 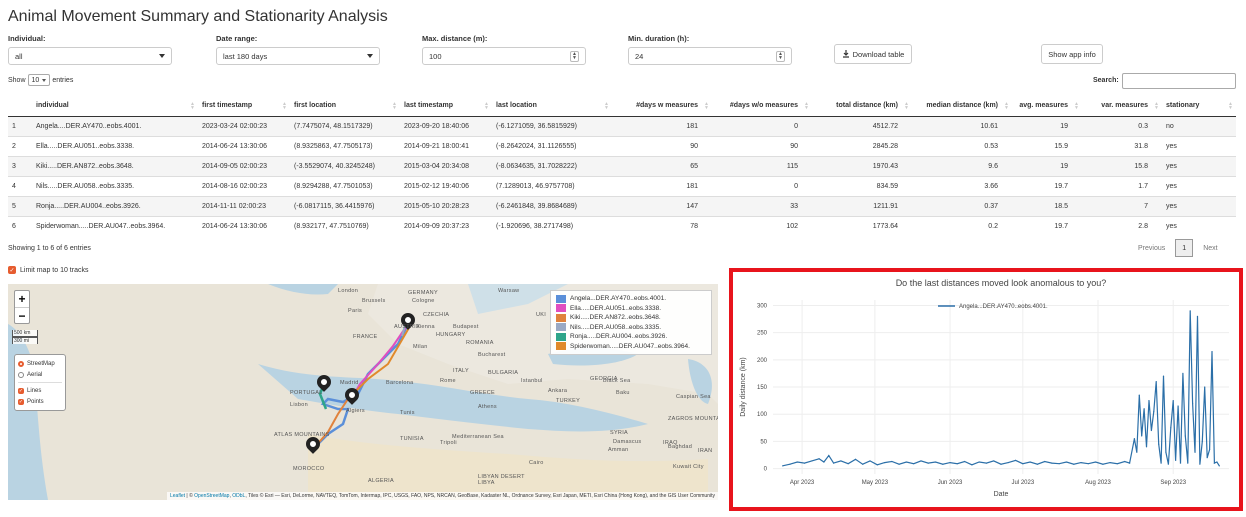 I want to click on table-header: last timestamp ▲ ▼, so click(x=446, y=106).